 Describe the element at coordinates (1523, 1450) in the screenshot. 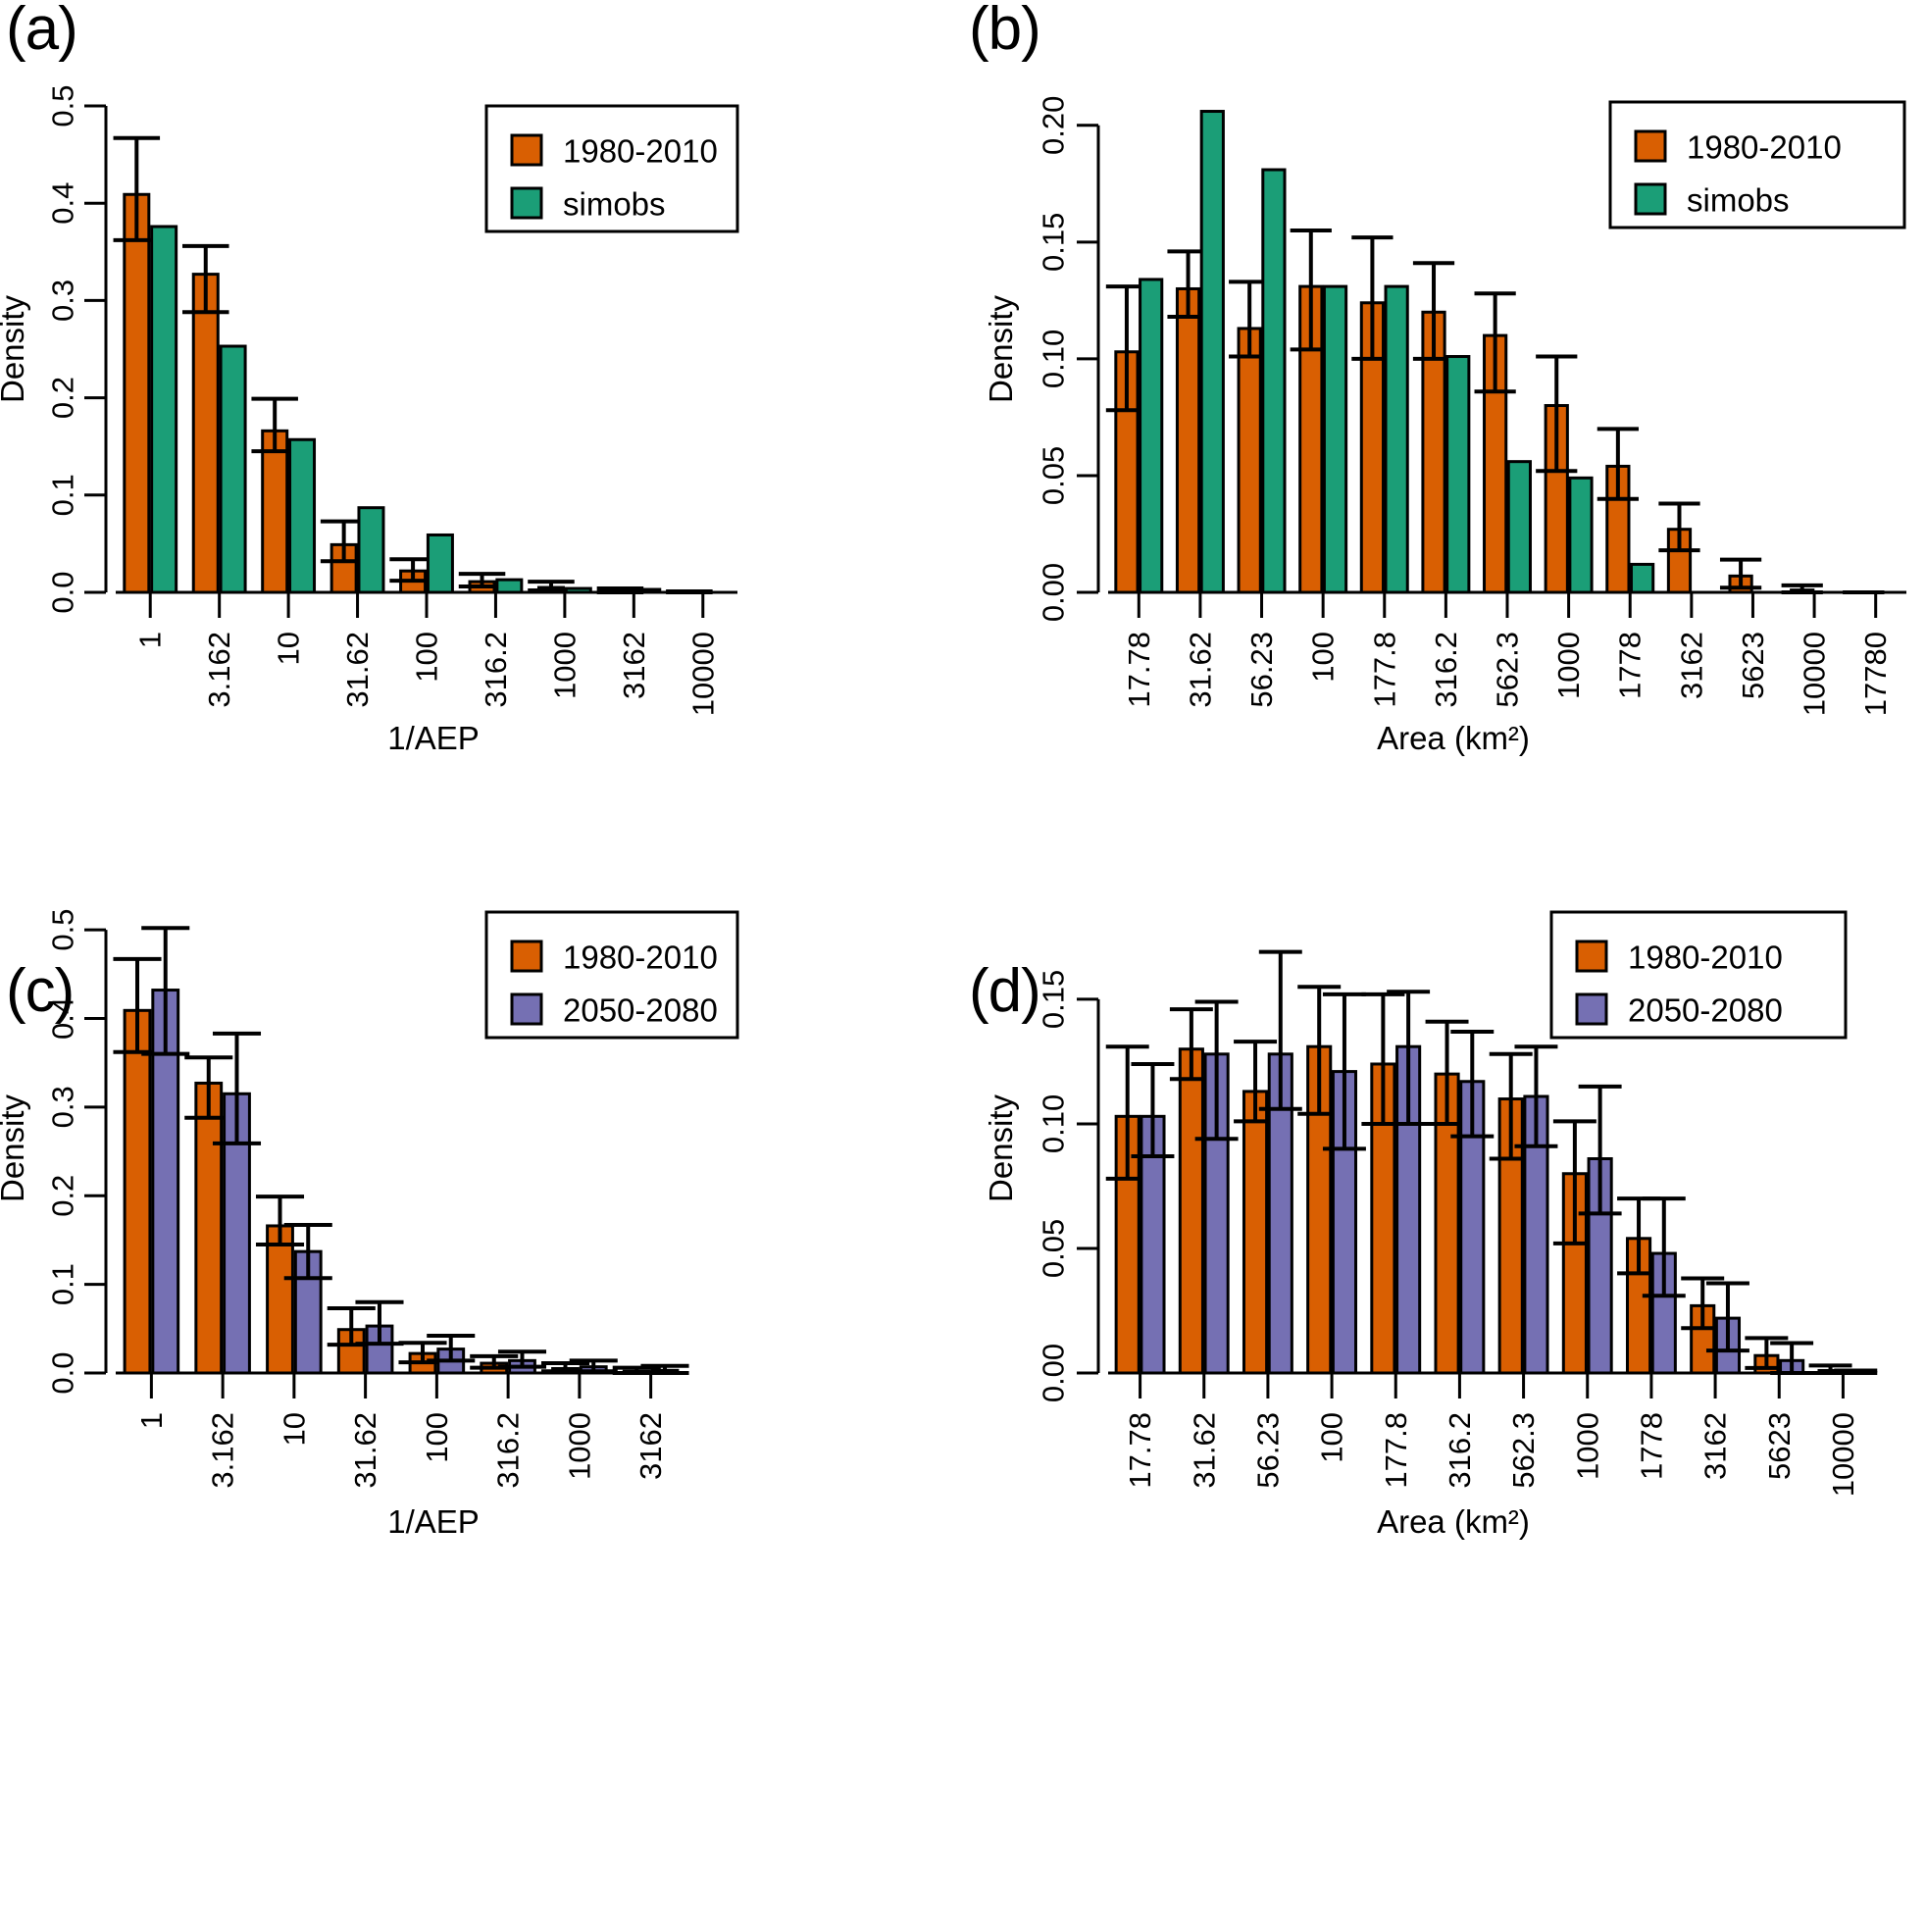

I see `x-tick-label: 562.3` at that location.